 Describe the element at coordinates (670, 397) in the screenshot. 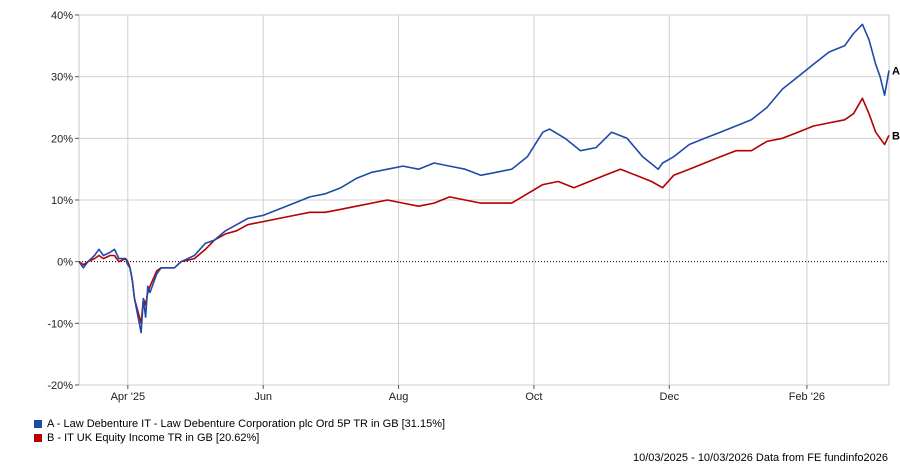

I see `tick-label-x: Dec` at that location.